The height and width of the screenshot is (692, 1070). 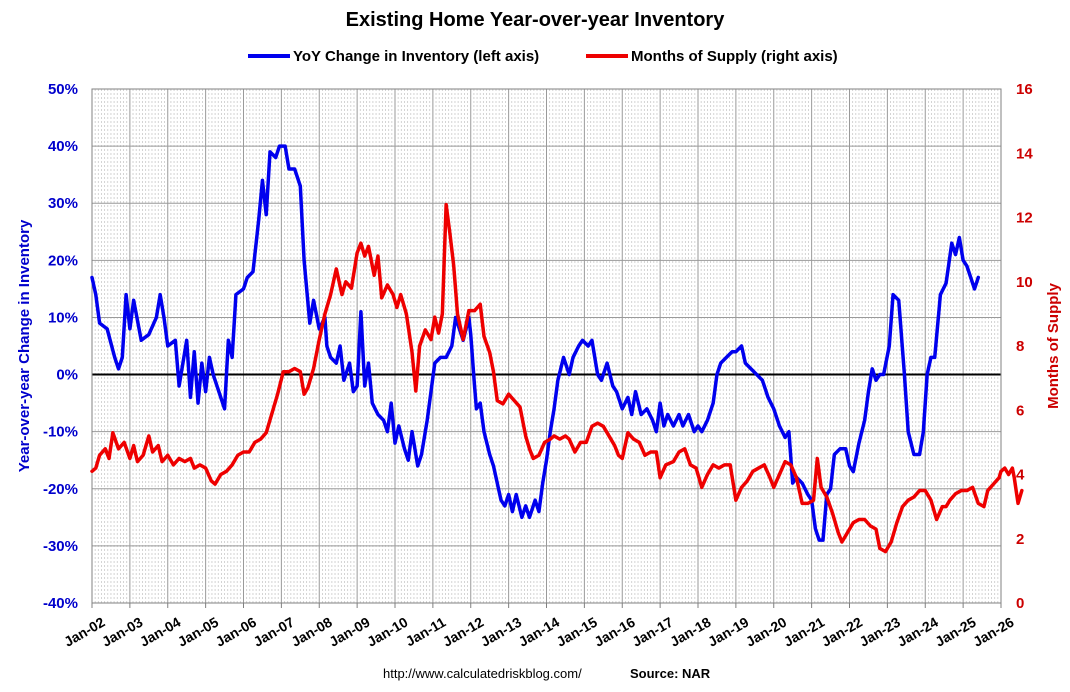 I want to click on legend-label-yoy: YoY Change in Inventory (left axis), so click(x=416, y=56).